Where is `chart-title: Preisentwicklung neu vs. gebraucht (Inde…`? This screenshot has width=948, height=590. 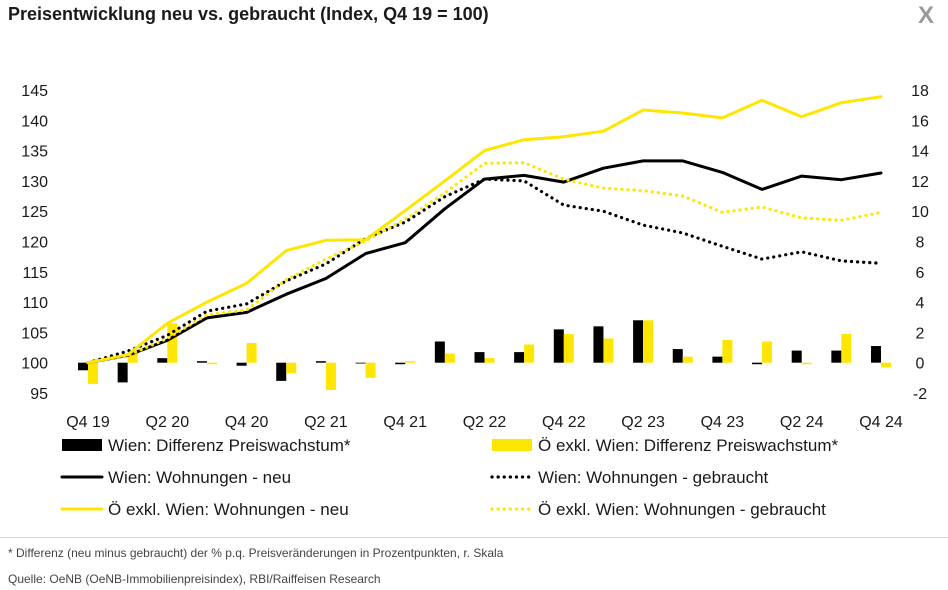 chart-title: Preisentwicklung neu vs. gebraucht (Inde… is located at coordinates (248, 14).